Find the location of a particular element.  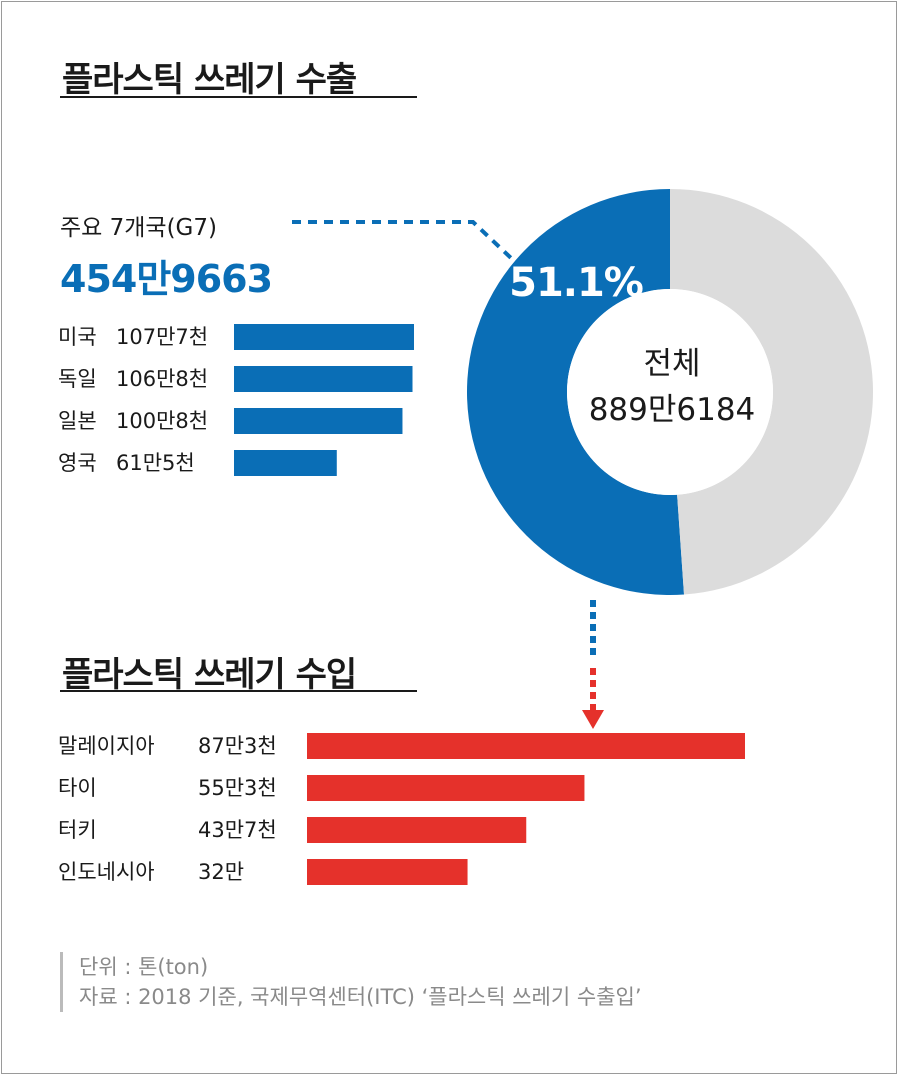

donut-percent-label: 51.1% is located at coordinates (576, 283).